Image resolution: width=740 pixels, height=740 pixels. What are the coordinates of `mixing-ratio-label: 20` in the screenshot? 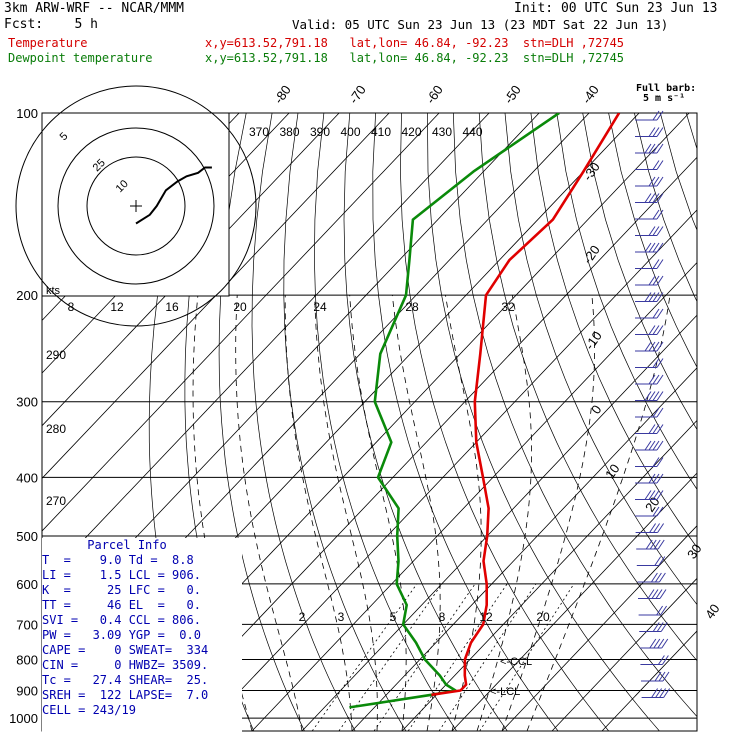 It's located at (543, 617).